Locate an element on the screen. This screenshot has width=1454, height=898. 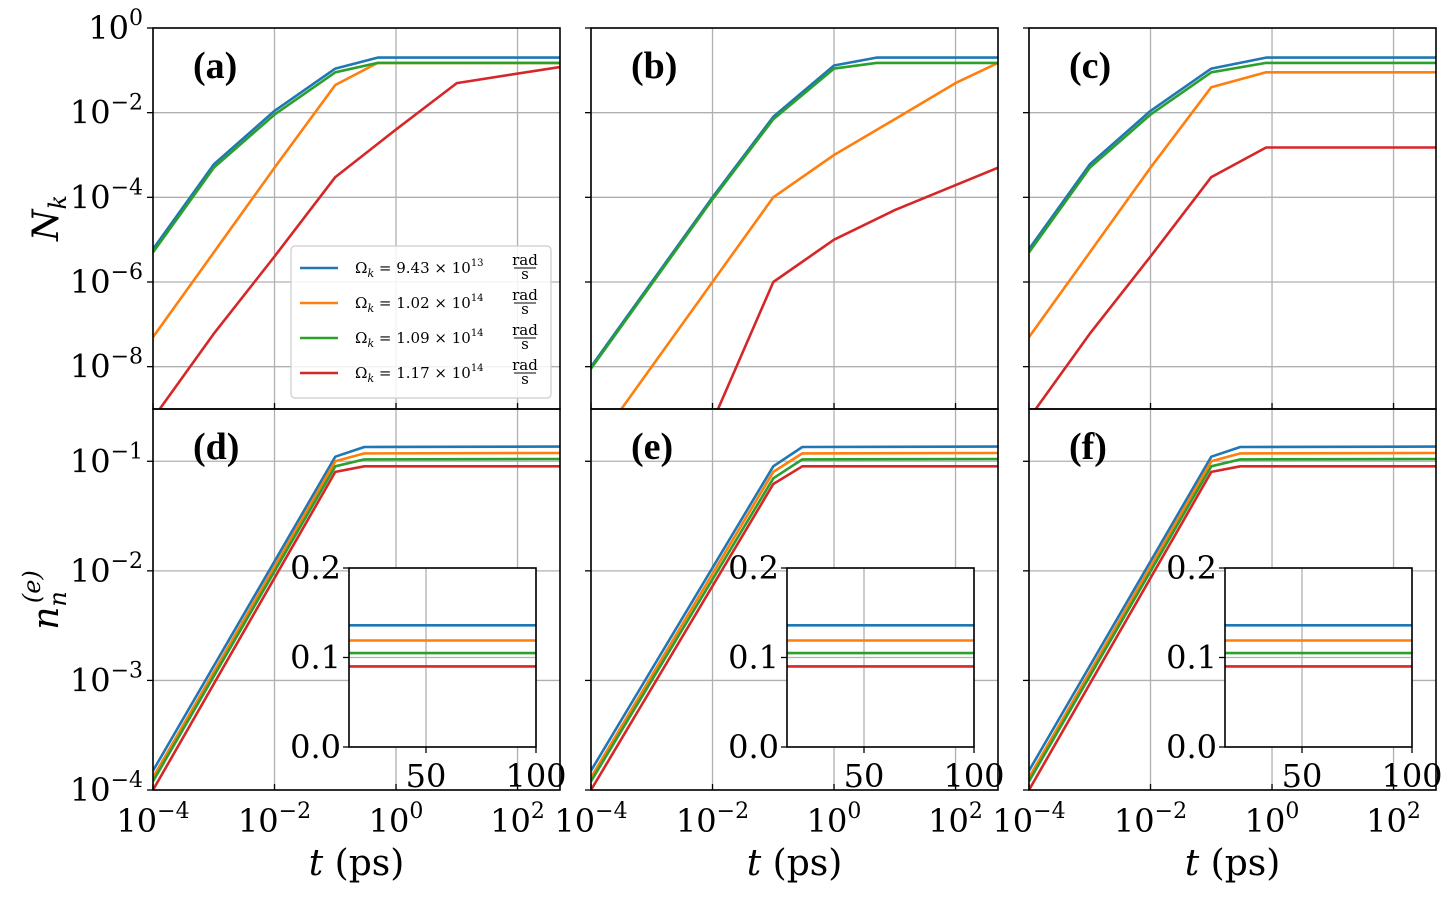
x-tick-label-e-3: 10² is located at coordinates (955, 819).